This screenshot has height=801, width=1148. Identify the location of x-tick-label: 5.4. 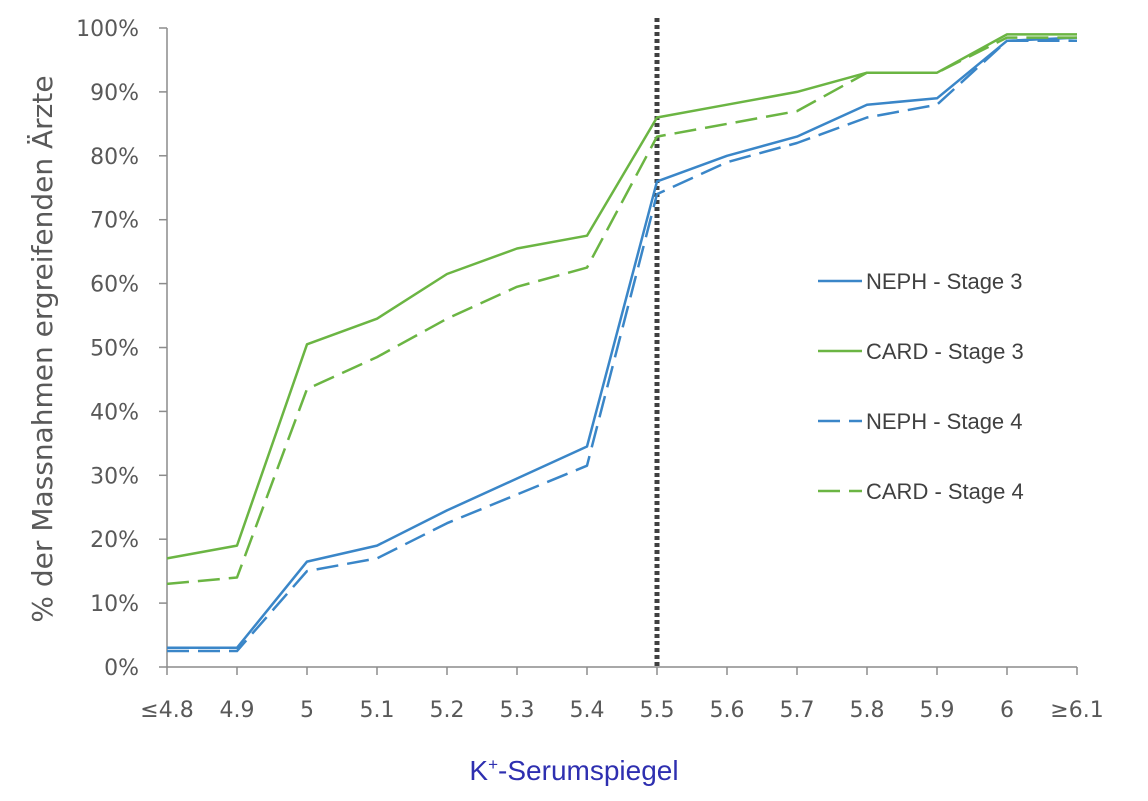
(587, 710).